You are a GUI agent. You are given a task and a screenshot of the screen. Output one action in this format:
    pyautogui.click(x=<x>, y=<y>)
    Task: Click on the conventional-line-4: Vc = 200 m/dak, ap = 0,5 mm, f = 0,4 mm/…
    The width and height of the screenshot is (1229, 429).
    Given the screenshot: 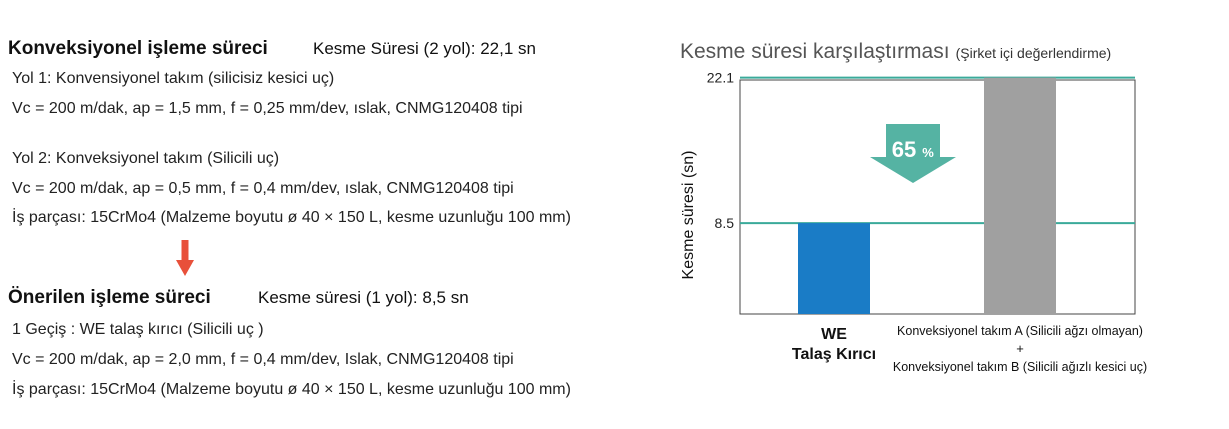 What is the action you would take?
    pyautogui.click(x=263, y=188)
    